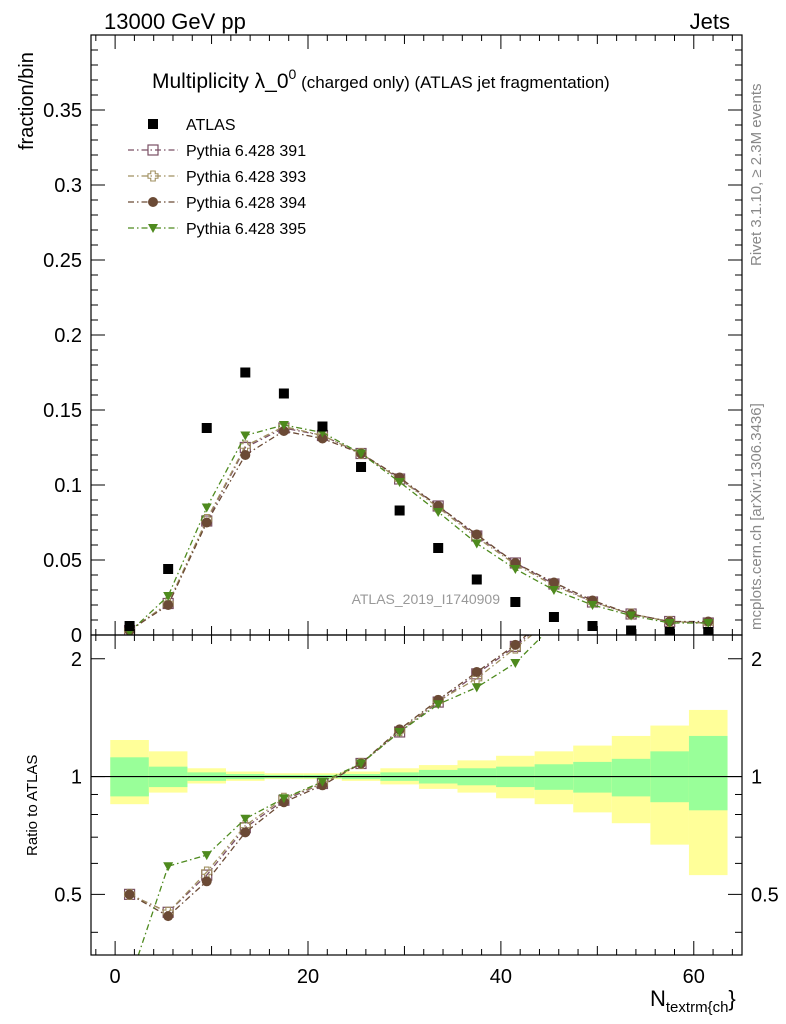  What do you see at coordinates (68, 486) in the screenshot?
I see `y-tick-label: 0.1` at bounding box center [68, 486].